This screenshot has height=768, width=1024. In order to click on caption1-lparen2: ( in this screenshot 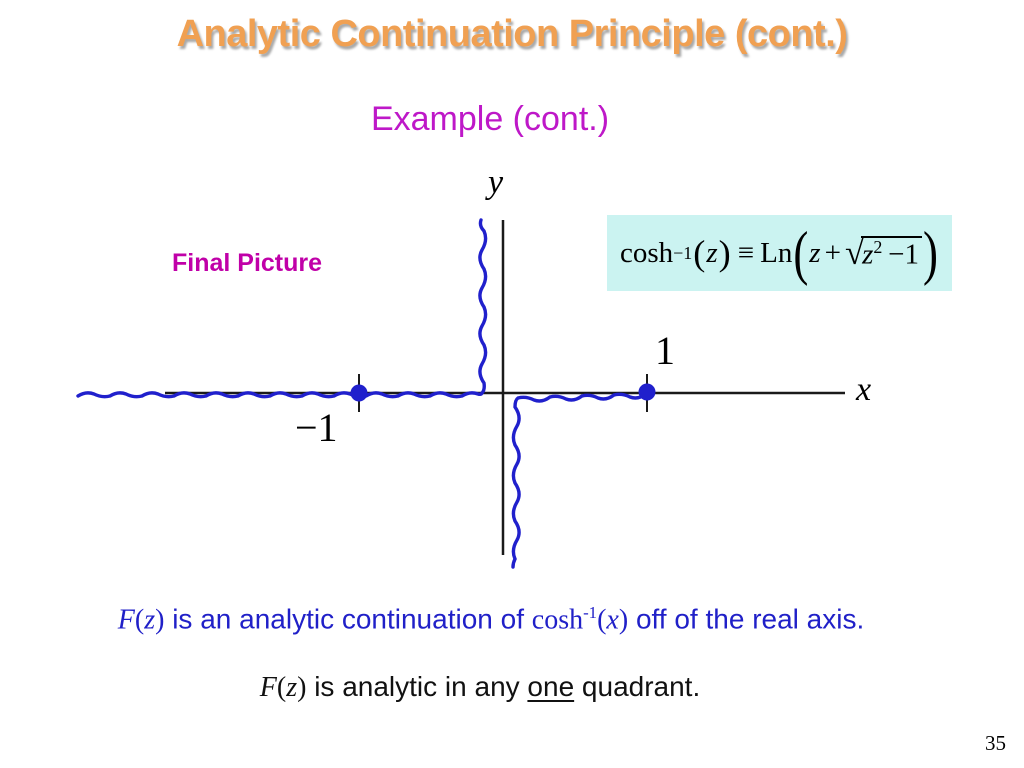, I will do `click(602, 620)`.